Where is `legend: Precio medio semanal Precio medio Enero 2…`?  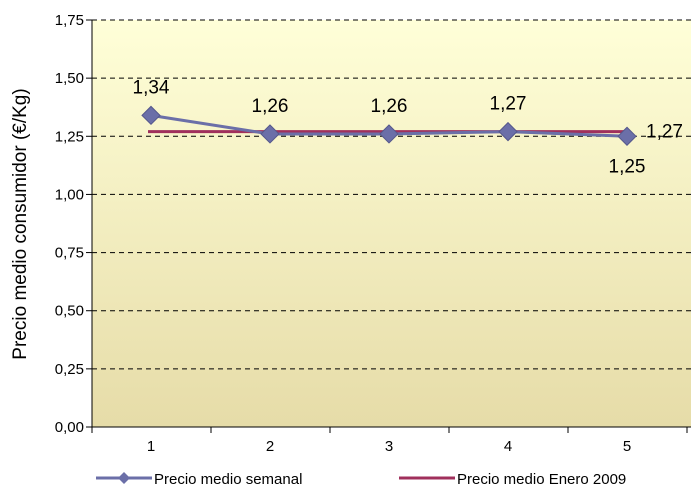
legend: Precio medio semanal Precio medio Enero 2… is located at coordinates (361, 479).